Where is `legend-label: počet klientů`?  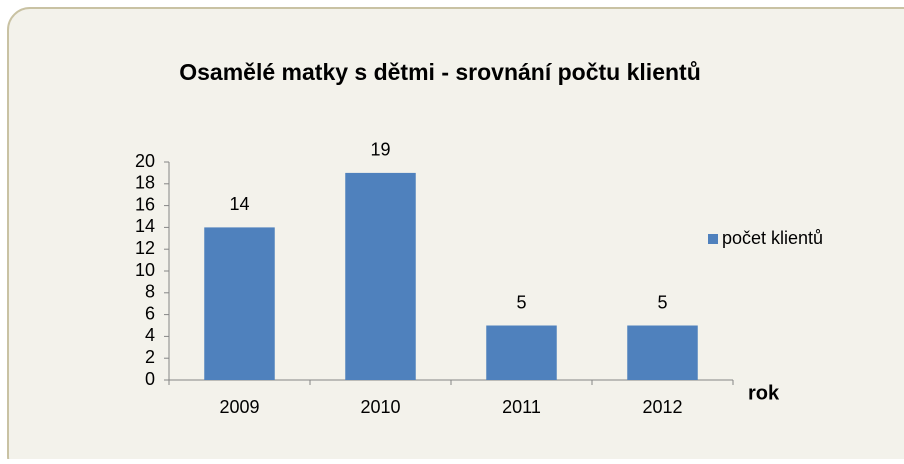 legend-label: počet klientů is located at coordinates (772, 238).